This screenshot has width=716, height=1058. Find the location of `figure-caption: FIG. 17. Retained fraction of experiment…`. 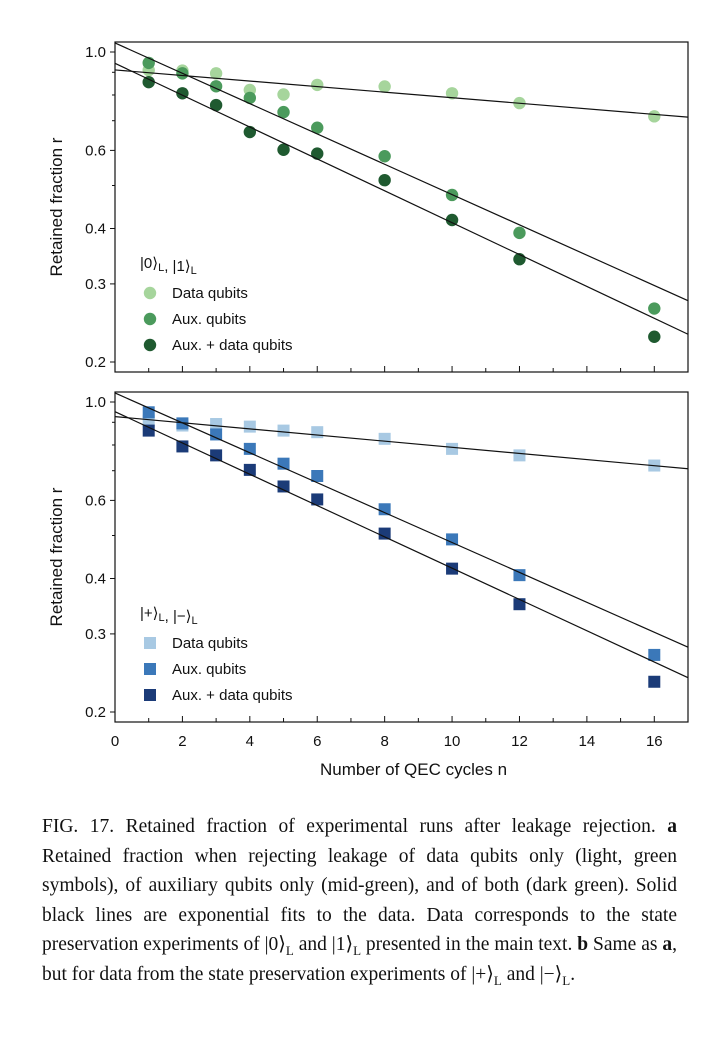

figure-caption: FIG. 17. Retained fraction of experiment… is located at coordinates (359, 900).